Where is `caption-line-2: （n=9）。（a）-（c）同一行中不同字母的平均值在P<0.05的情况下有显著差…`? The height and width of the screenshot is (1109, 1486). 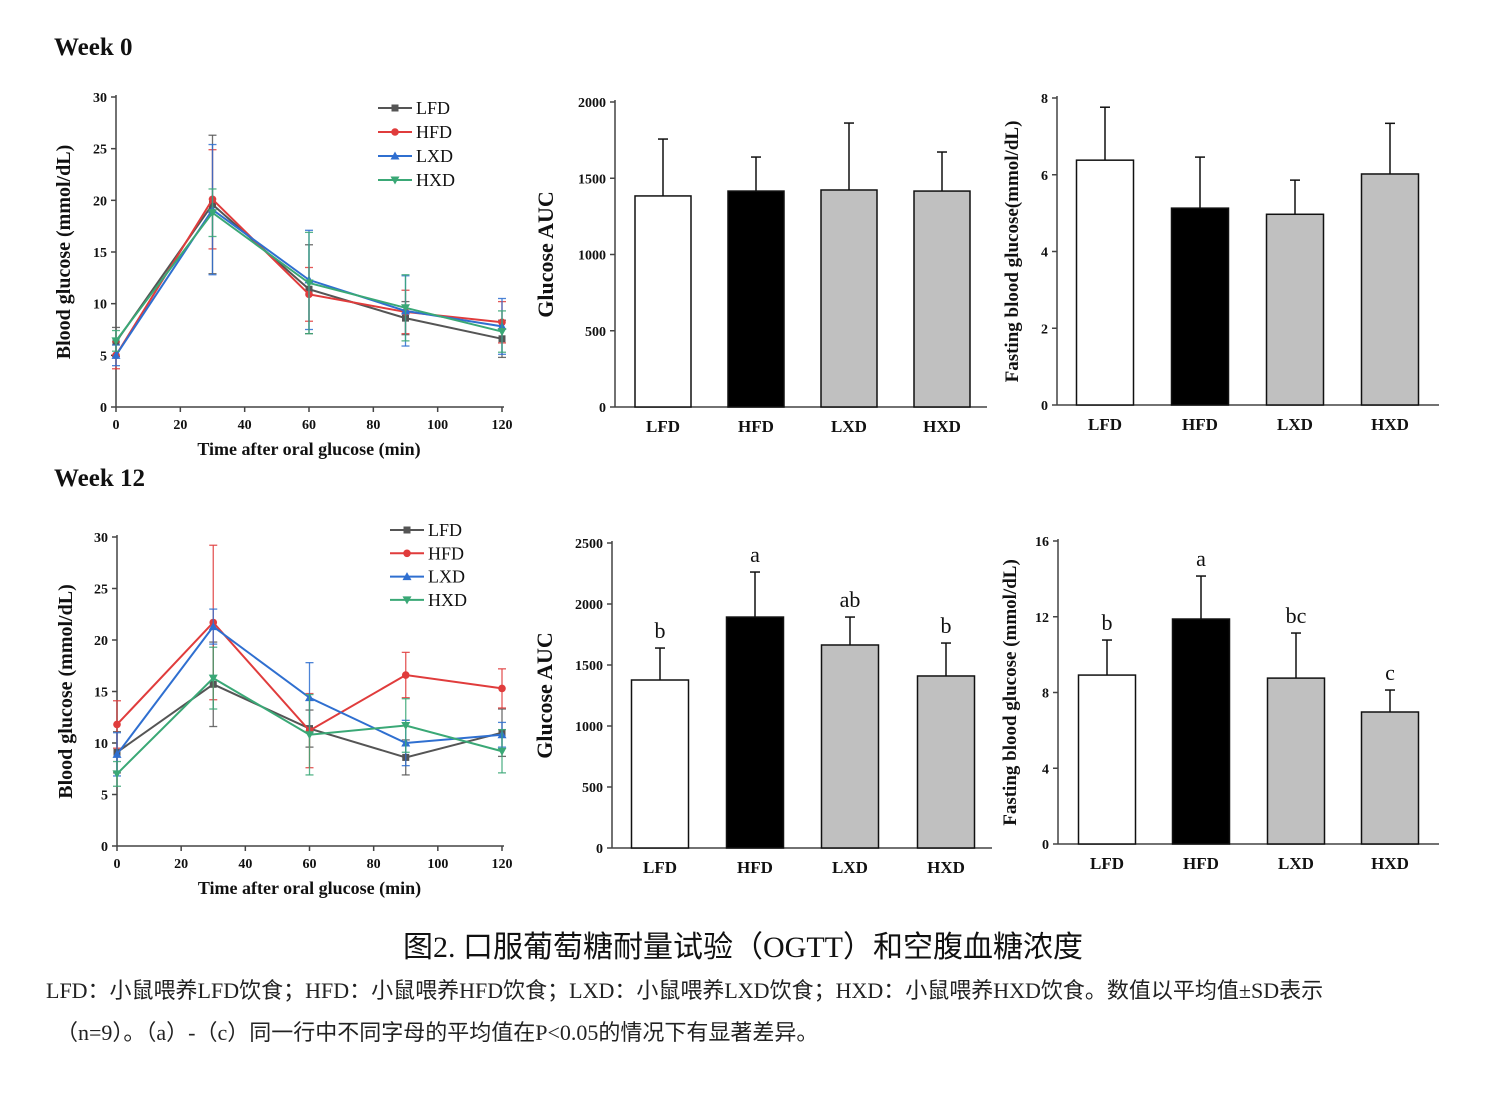 caption-line-2: （n=9）。（a）-（c）同一行中不同字母的平均值在P<0.05的情况下有显著差… is located at coordinates (437, 1032).